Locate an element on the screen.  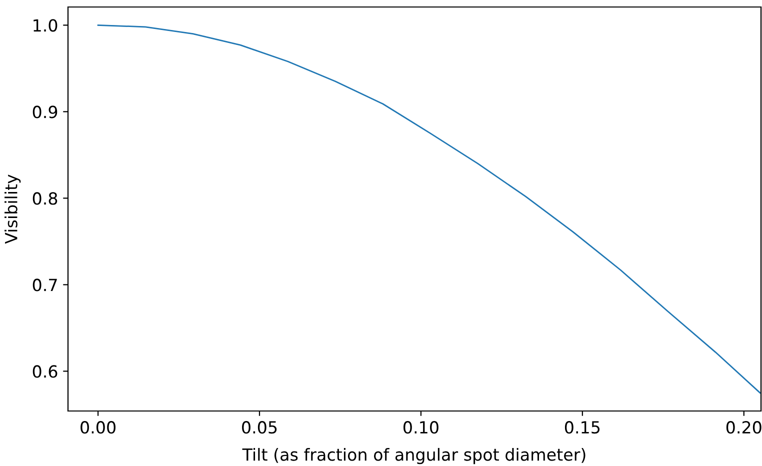
x-axis-title: Tilt (as fraction of angular spot diameter) is located at coordinates (414, 456).